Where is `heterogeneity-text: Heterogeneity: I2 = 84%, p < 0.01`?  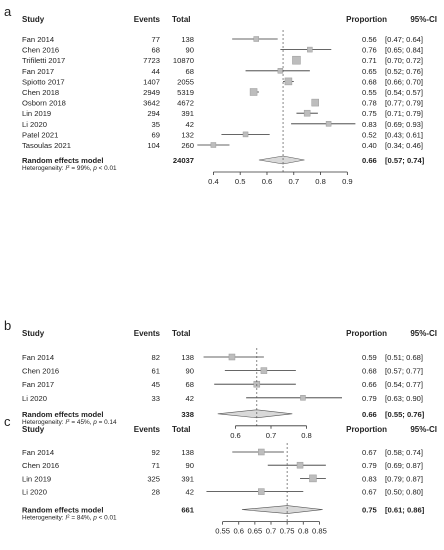
heterogeneity-text: Heterogeneity: I2 = 84%, p < 0.01 is located at coordinates (69, 517).